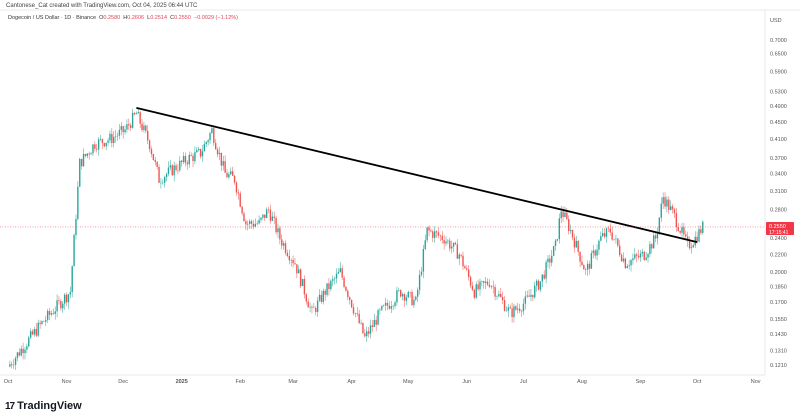 The height and width of the screenshot is (415, 800). I want to click on change-value: −0.0029 (−1.12%), so click(216, 18).